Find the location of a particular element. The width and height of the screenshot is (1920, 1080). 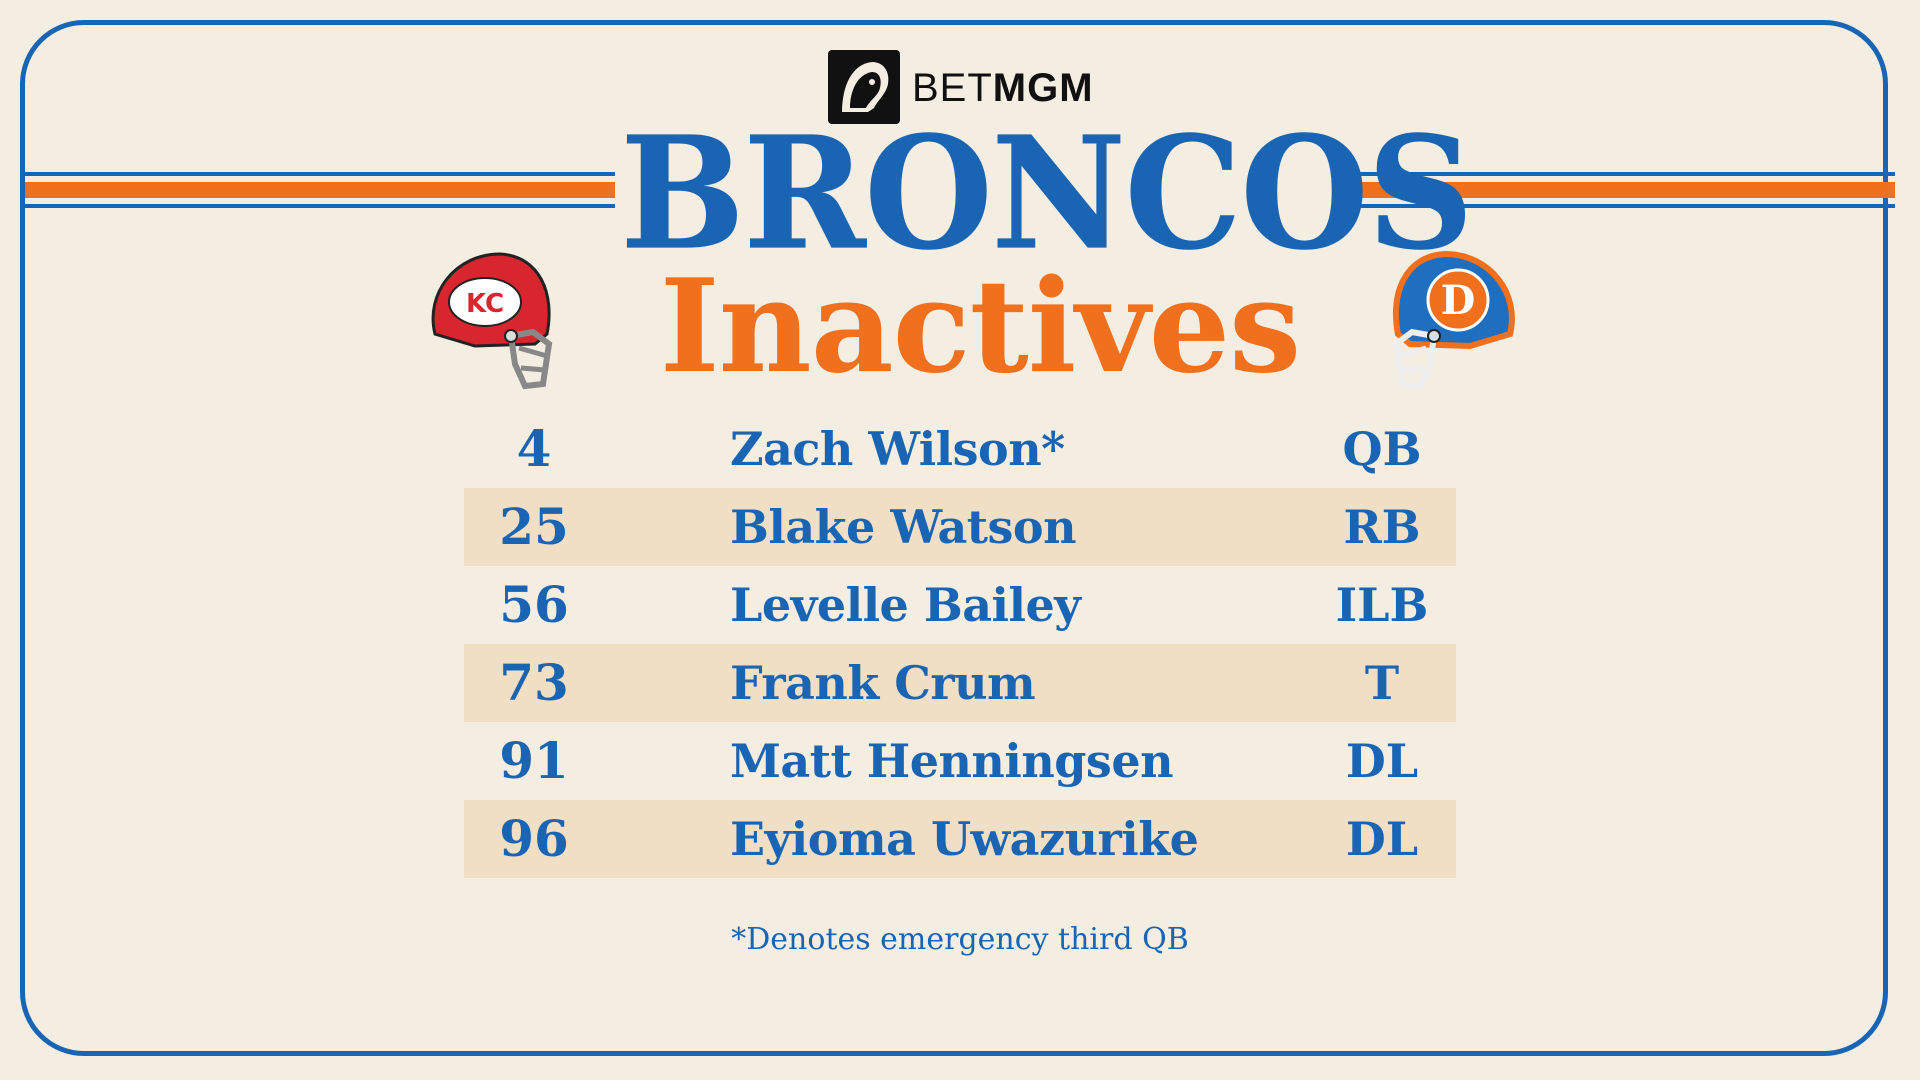

page-title: BRONCOS is located at coordinates (1047, 193).